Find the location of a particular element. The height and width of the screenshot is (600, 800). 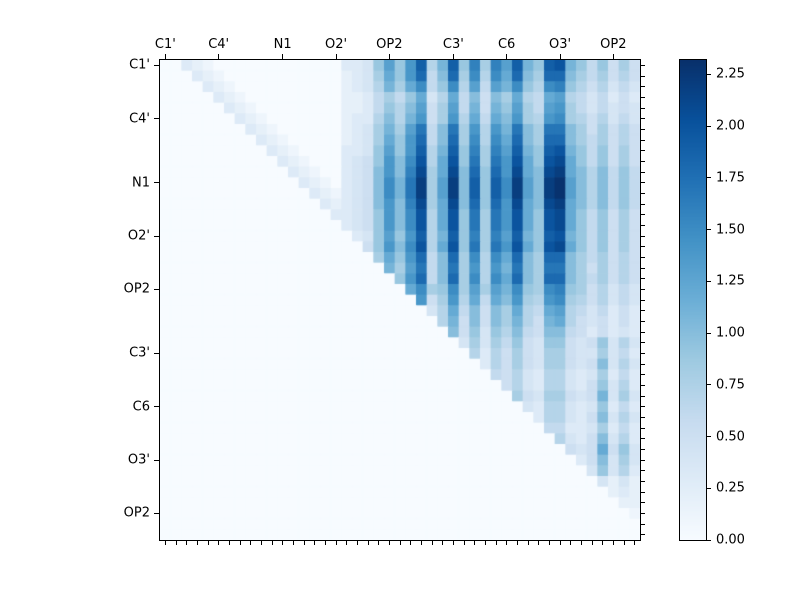

x-tick-label: O2' is located at coordinates (336, 44).